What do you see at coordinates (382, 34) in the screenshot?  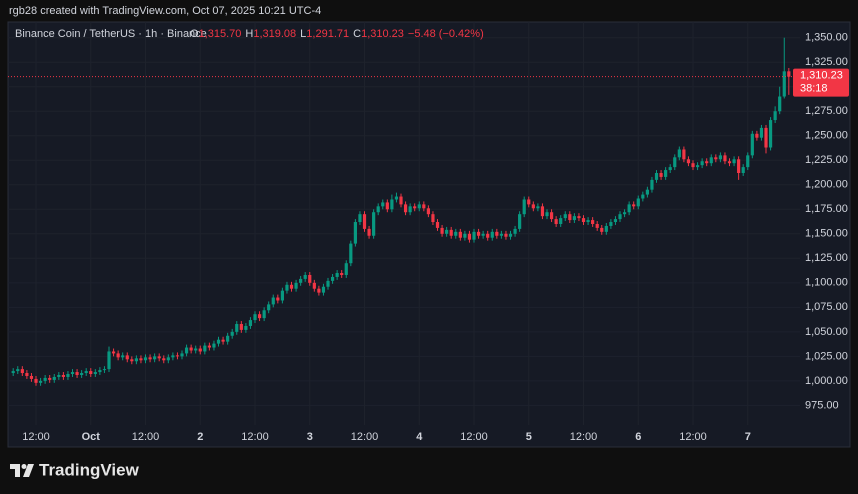 I see `ohlc-value: 1,310.23` at bounding box center [382, 34].